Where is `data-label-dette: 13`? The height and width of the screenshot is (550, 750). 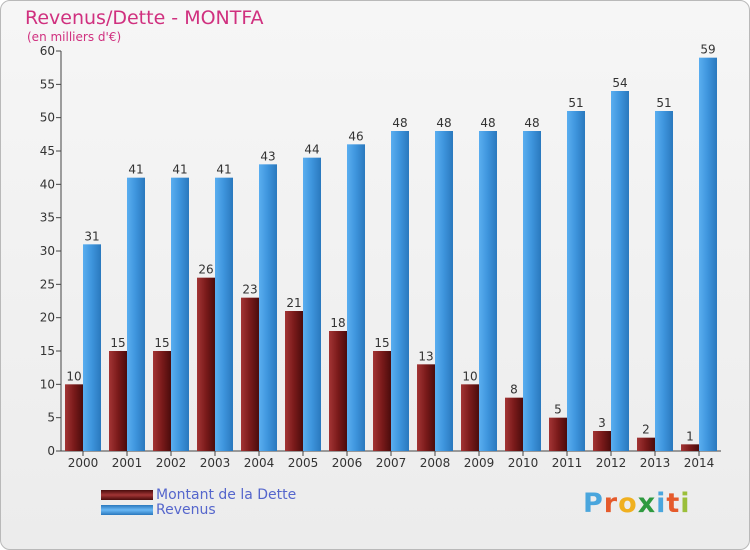 data-label-dette: 13 is located at coordinates (425, 356).